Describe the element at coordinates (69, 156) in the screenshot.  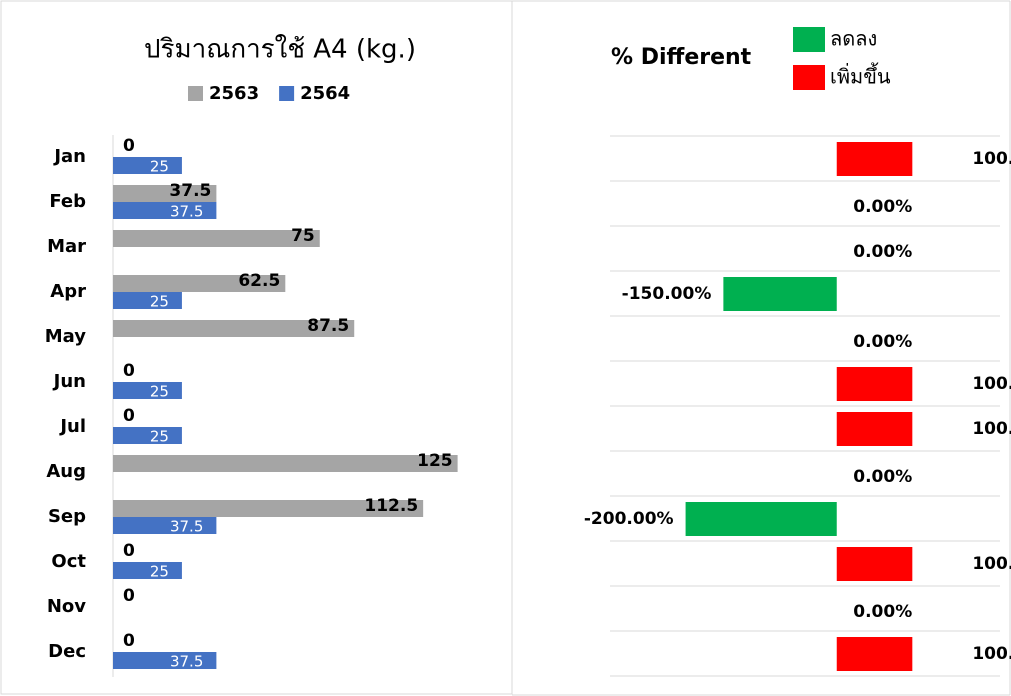
I see `y-tick-label: Jan` at that location.